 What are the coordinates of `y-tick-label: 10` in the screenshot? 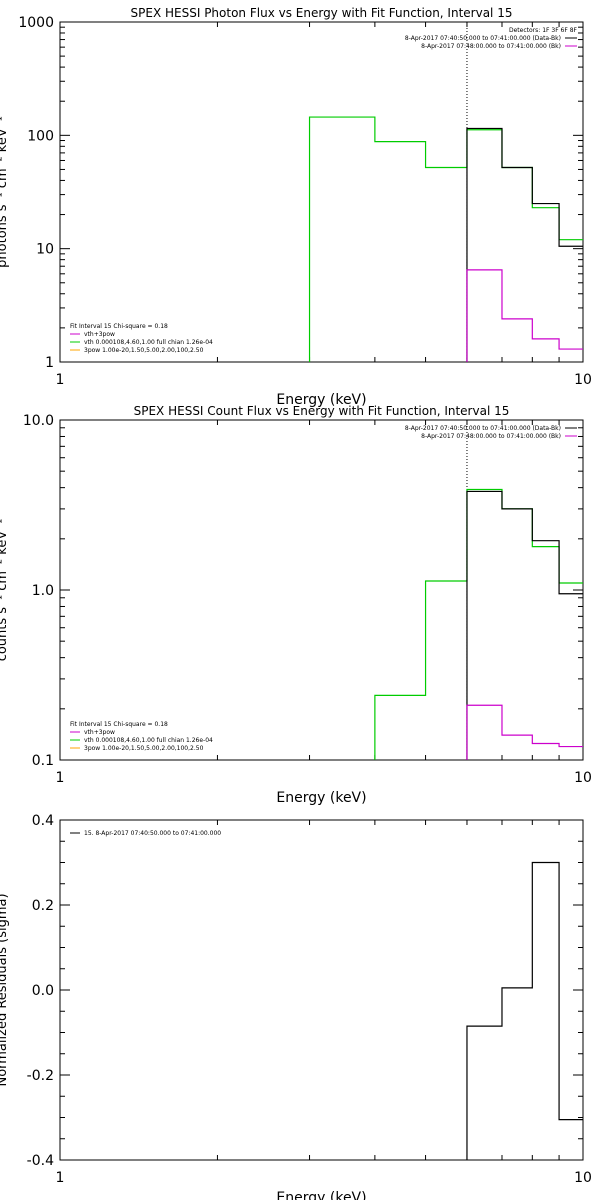 It's located at (45, 250).